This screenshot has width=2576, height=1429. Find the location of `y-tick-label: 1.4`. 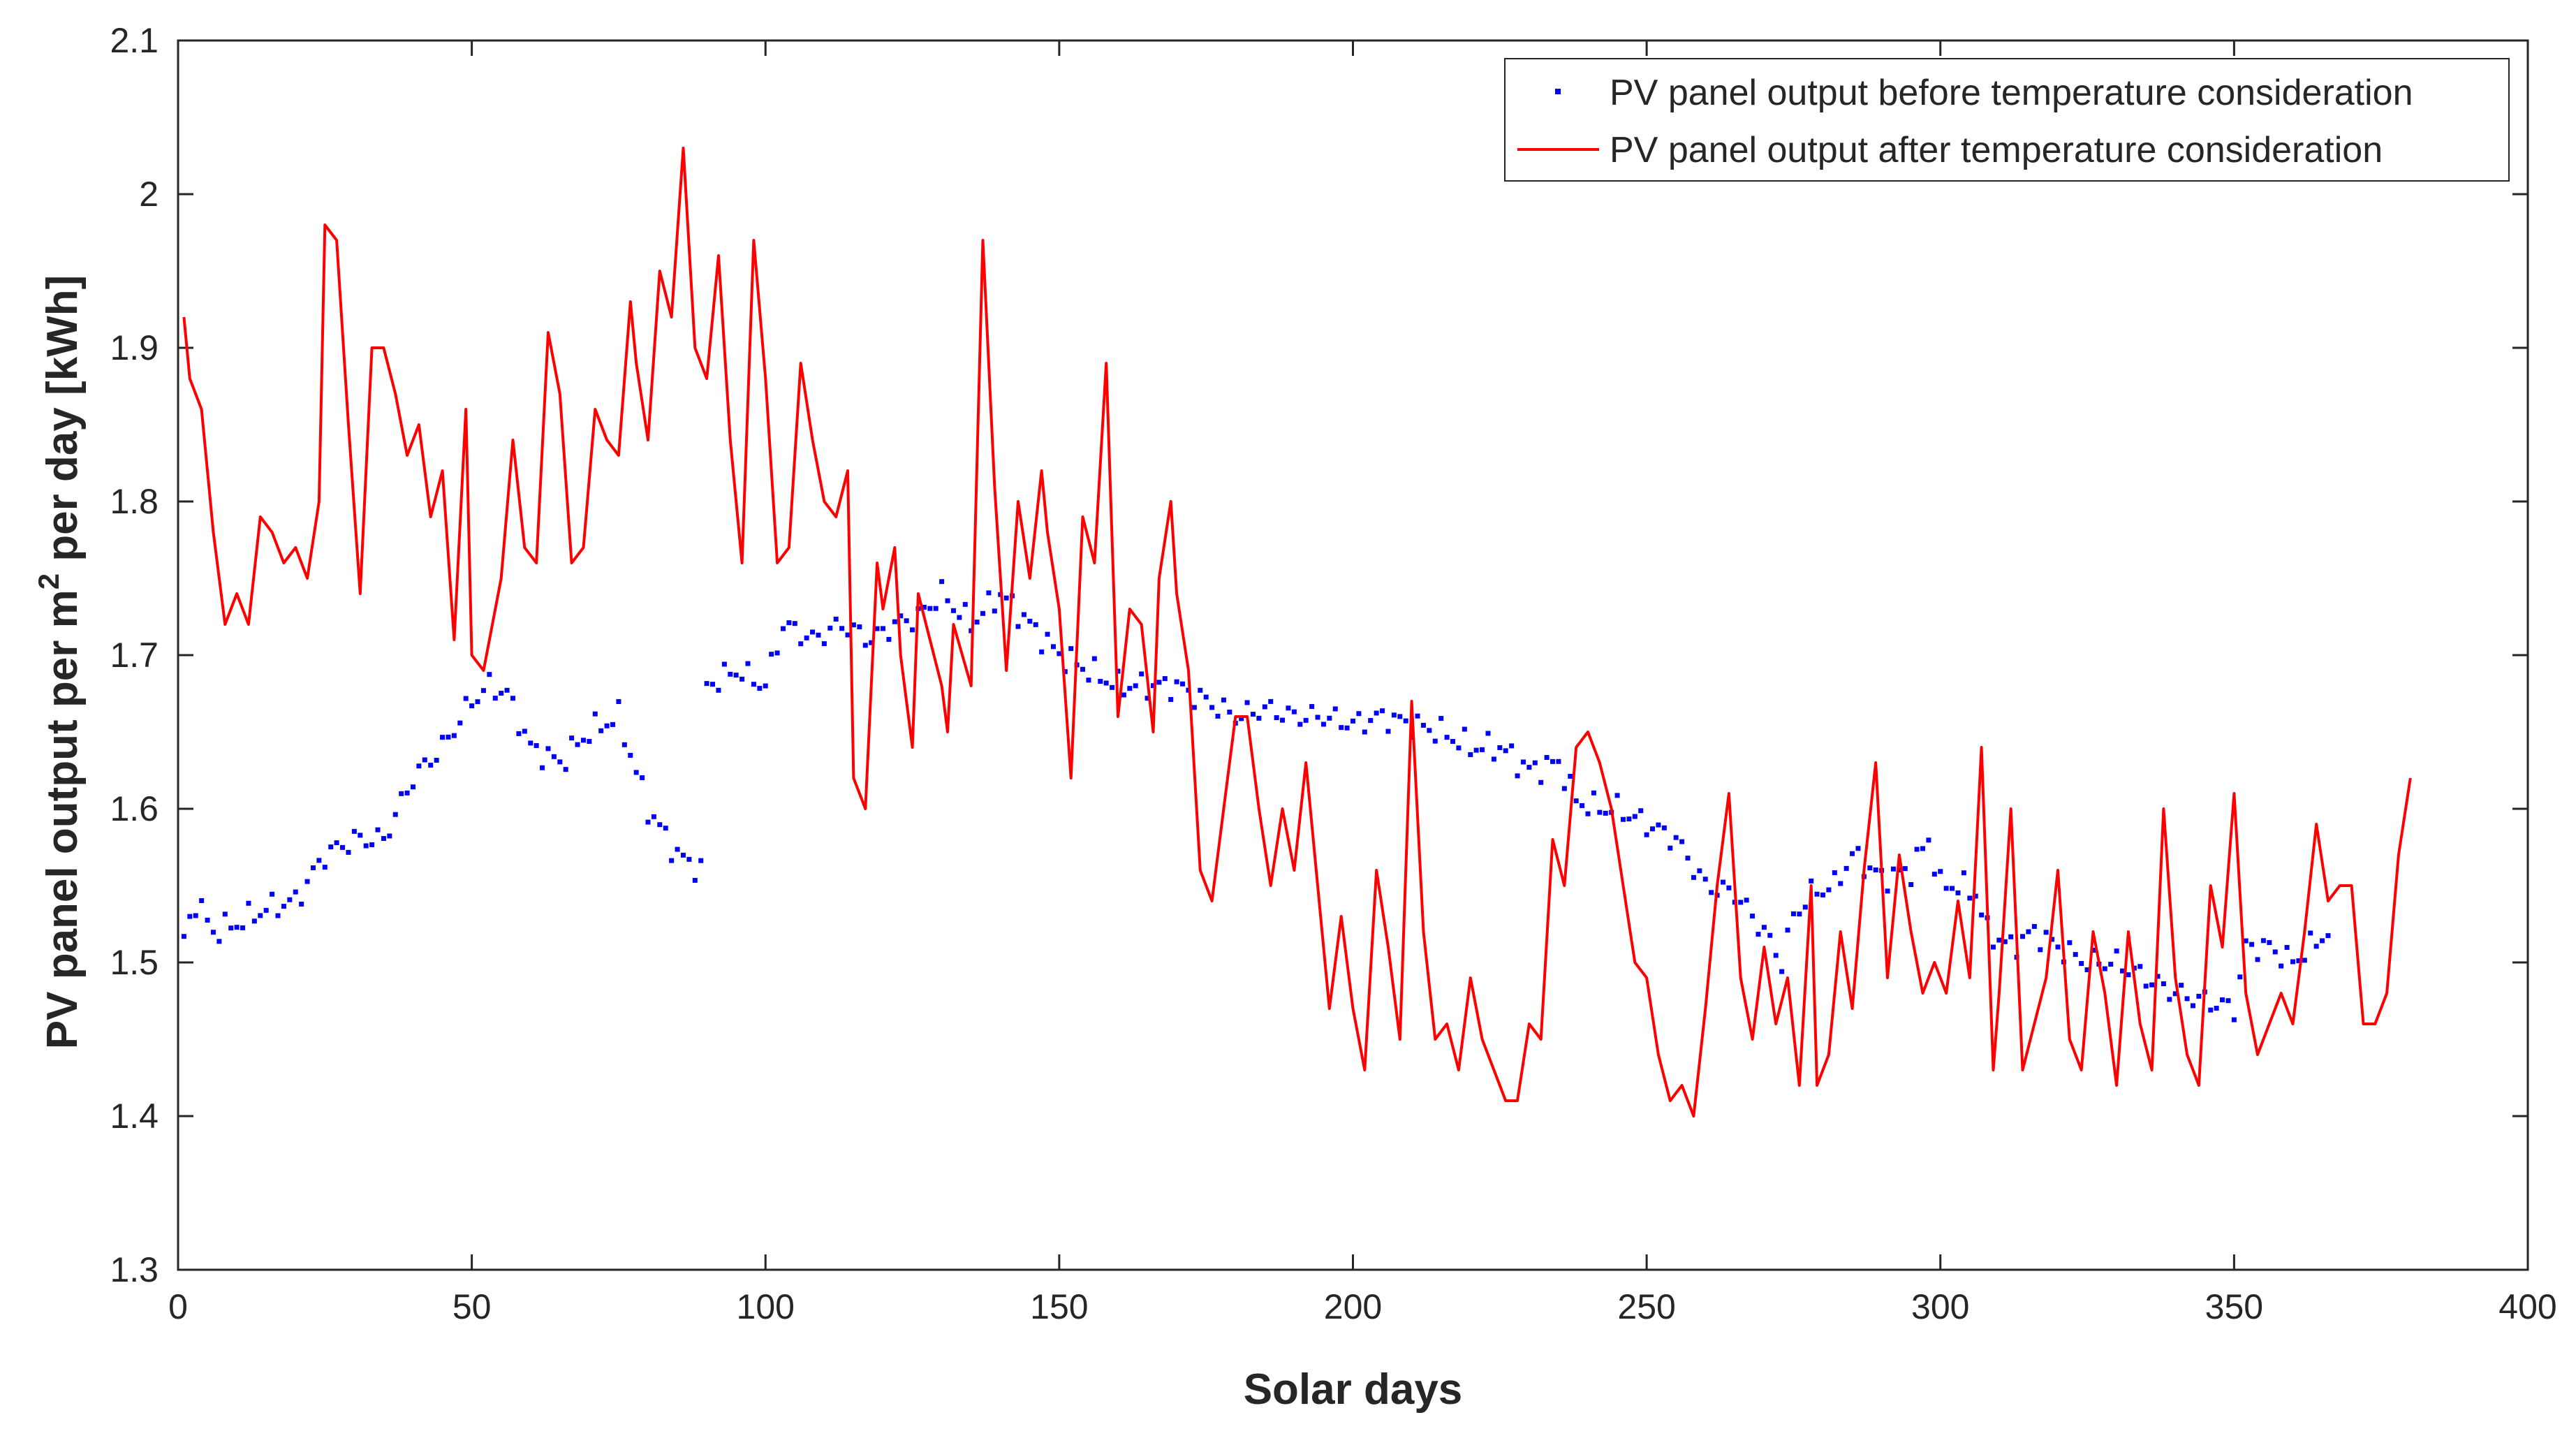

y-tick-label: 1.4 is located at coordinates (134, 1117).